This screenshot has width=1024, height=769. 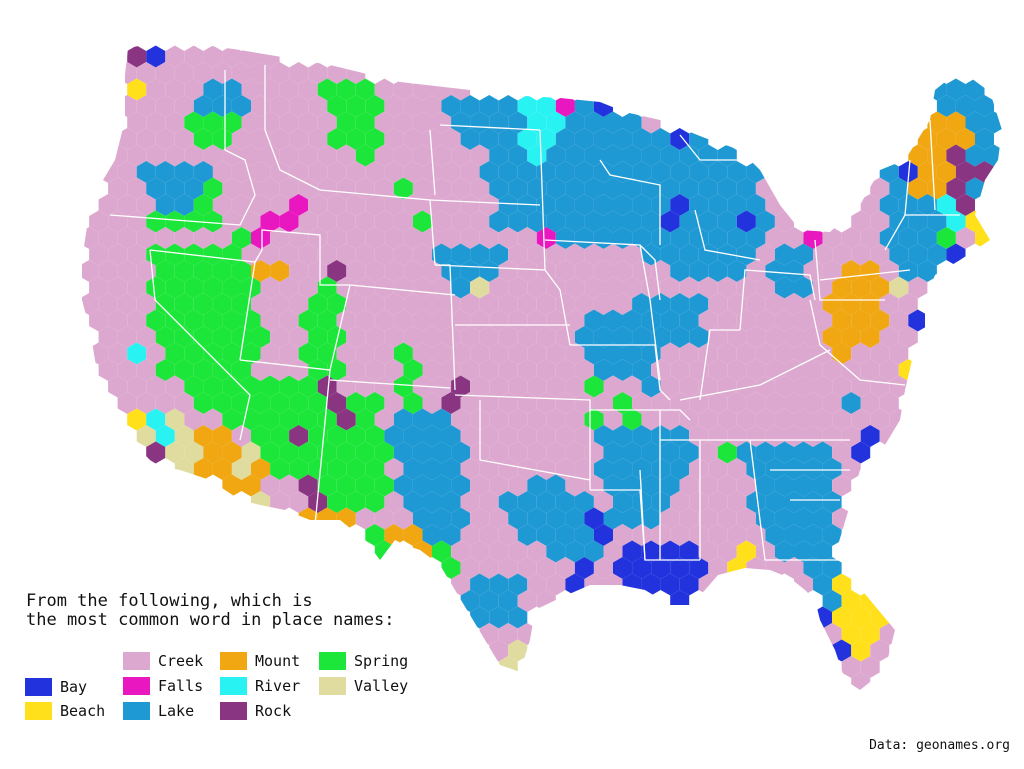 What do you see at coordinates (861, 617) in the screenshot?
I see `hex-cell-beach` at bounding box center [861, 617].